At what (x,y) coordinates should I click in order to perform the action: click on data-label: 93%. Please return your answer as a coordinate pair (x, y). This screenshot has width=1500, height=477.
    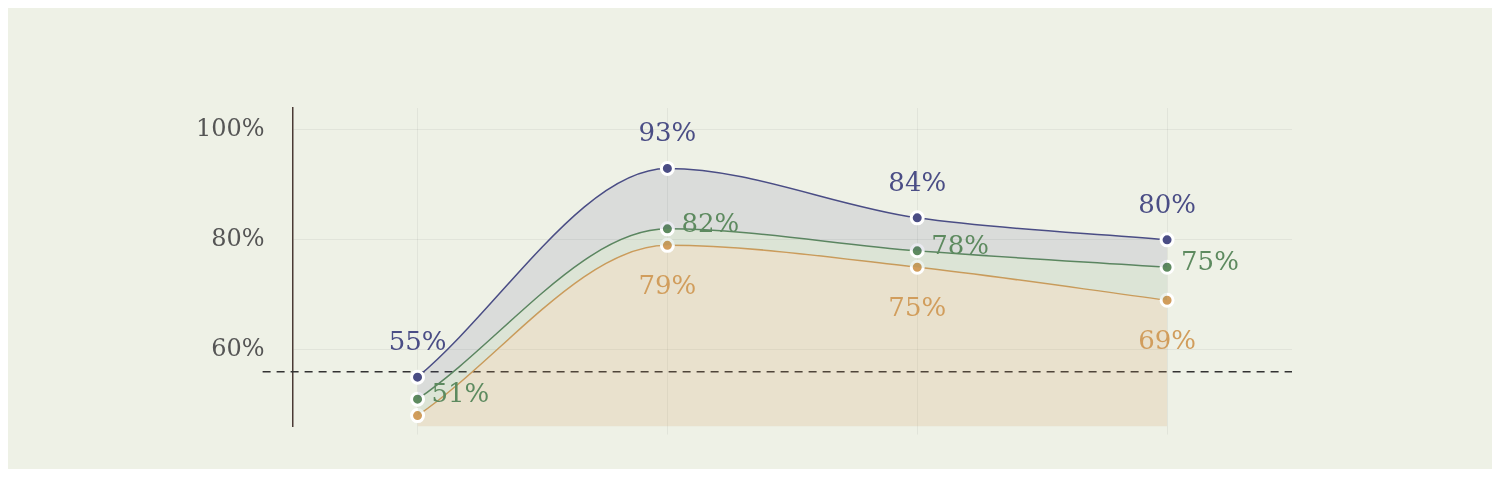
    Looking at the image, I should click on (667, 132).